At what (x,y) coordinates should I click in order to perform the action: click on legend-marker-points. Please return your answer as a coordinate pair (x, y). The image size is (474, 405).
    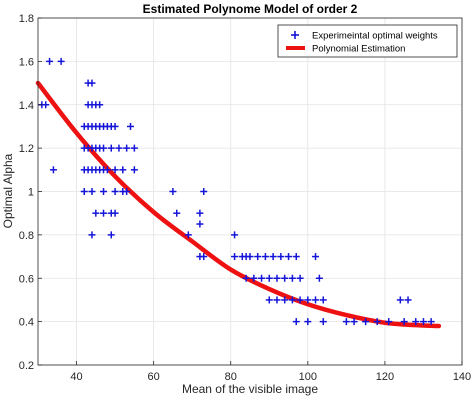
    Looking at the image, I should click on (295, 35).